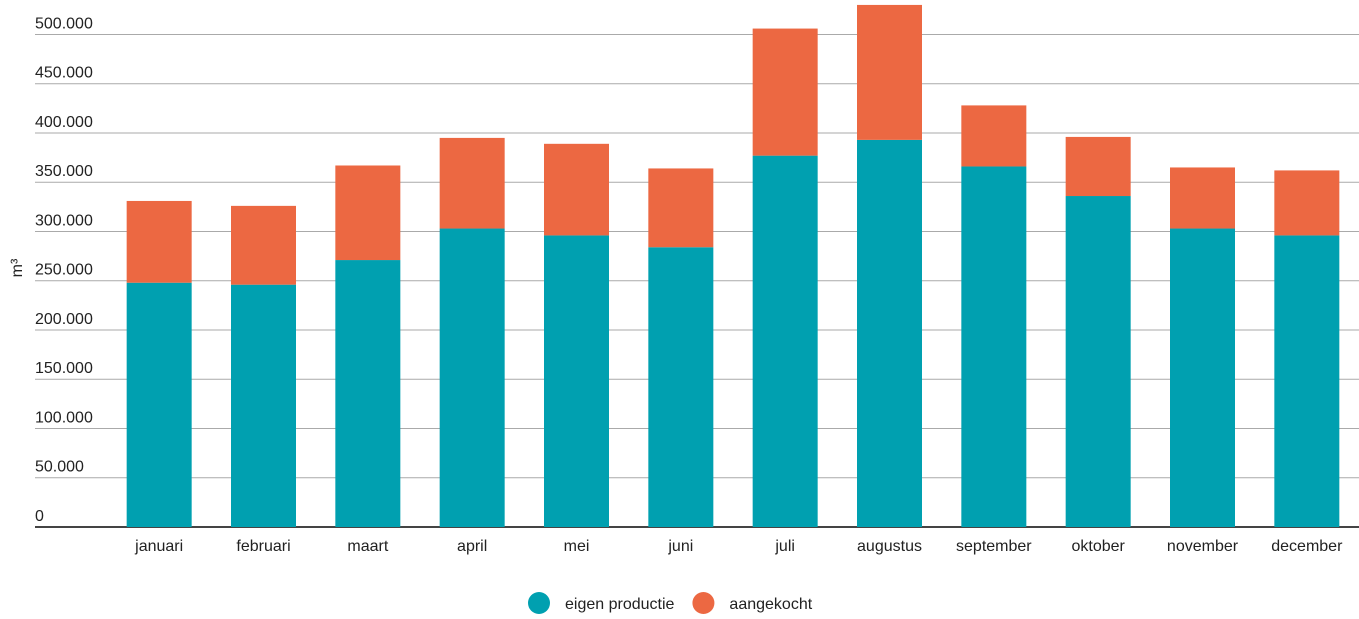  What do you see at coordinates (577, 546) in the screenshot?
I see `x-tick-label: mei` at bounding box center [577, 546].